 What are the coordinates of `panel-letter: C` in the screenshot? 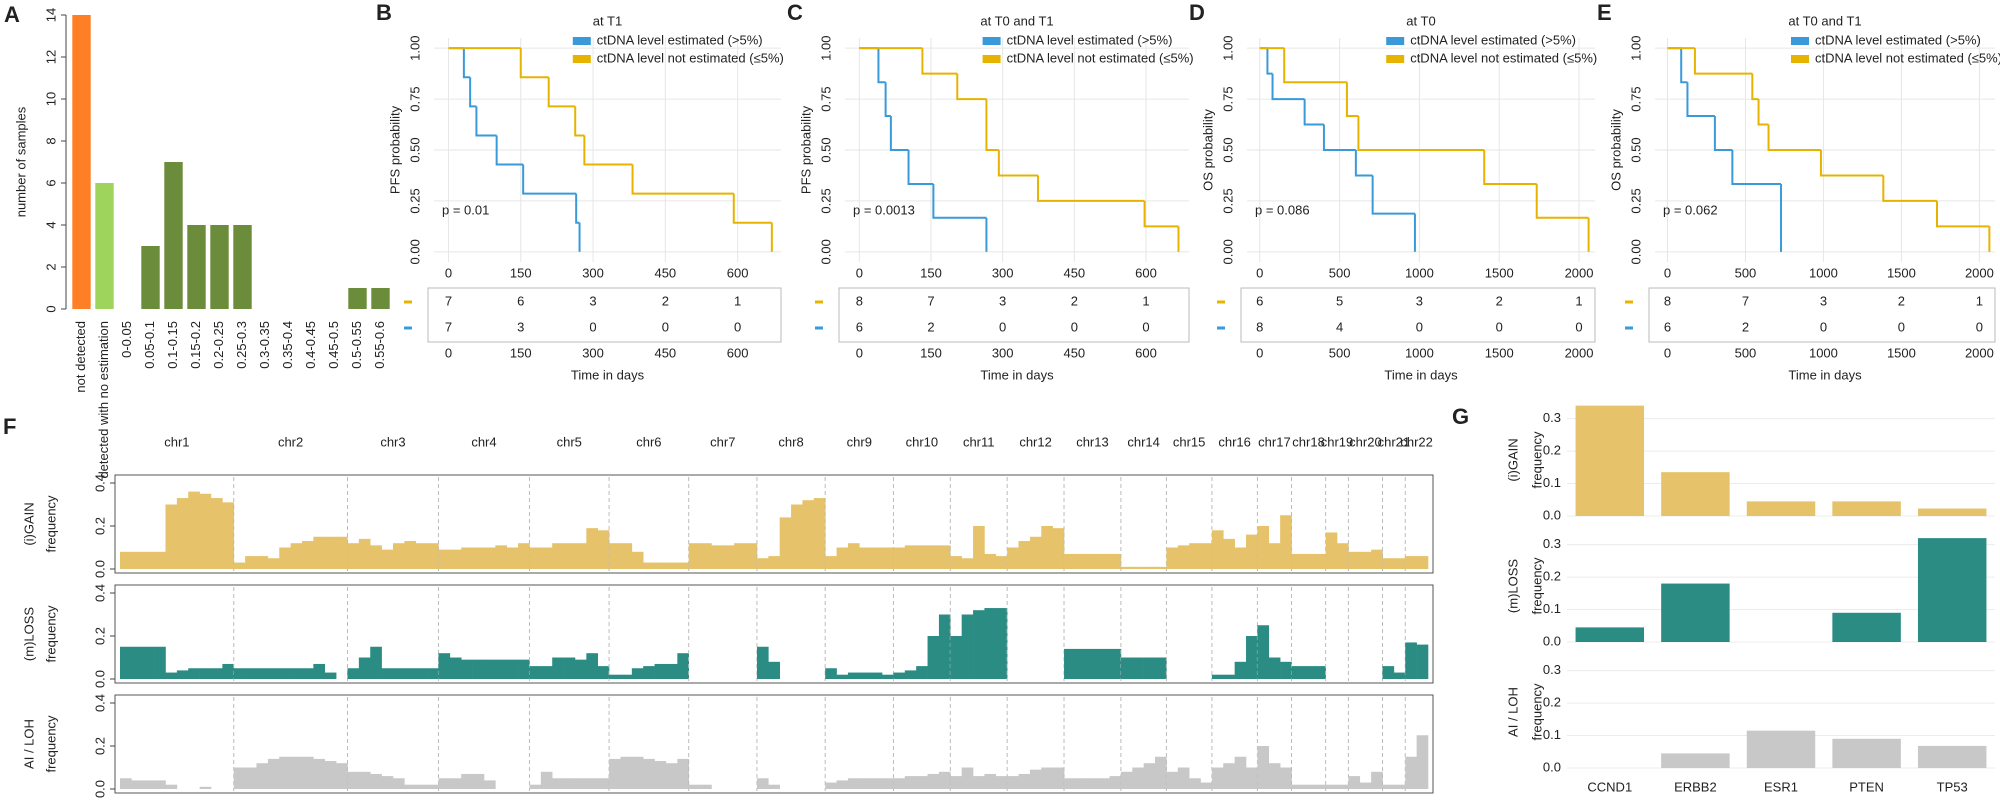 It's located at (795, 12).